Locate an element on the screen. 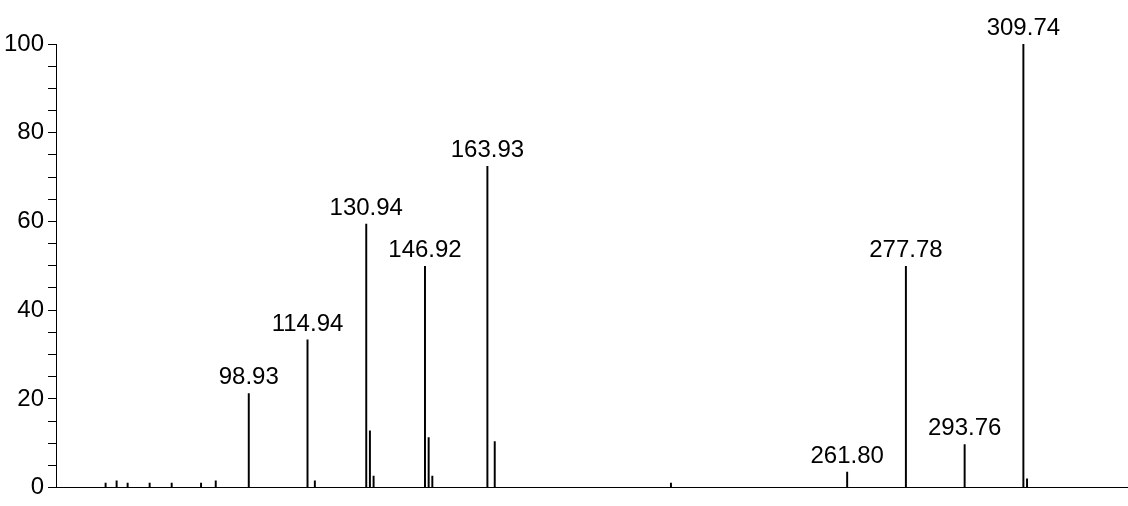  annotation: 163.93 is located at coordinates (487, 149).